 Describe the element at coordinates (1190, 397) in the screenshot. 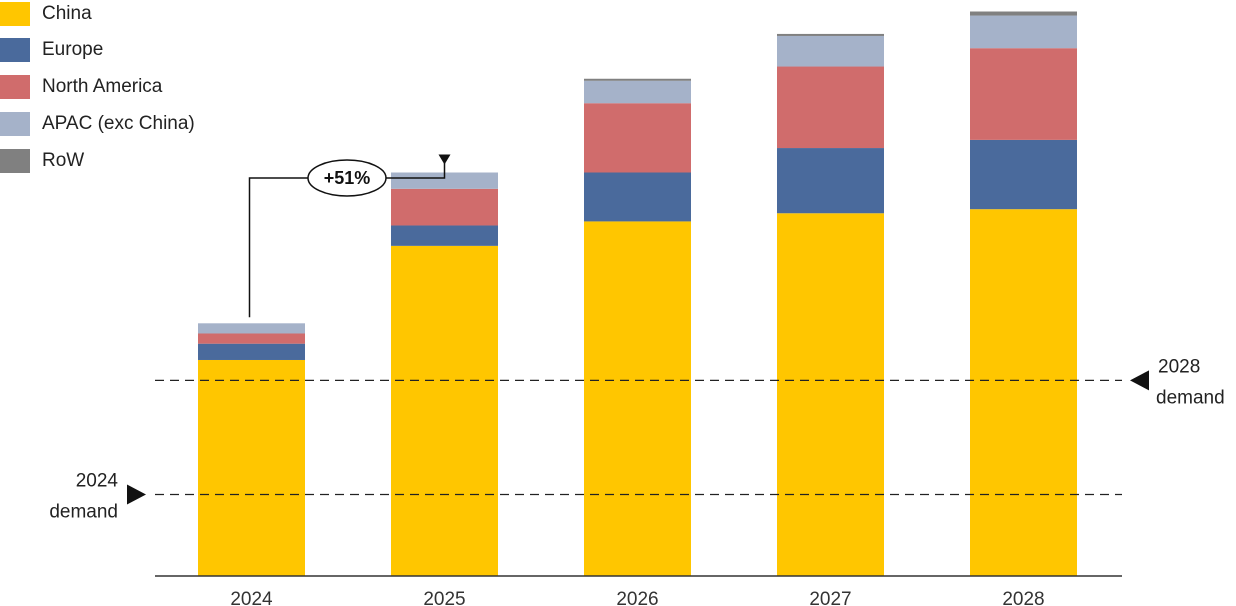

I see `reference-label-2028-word: demand` at that location.